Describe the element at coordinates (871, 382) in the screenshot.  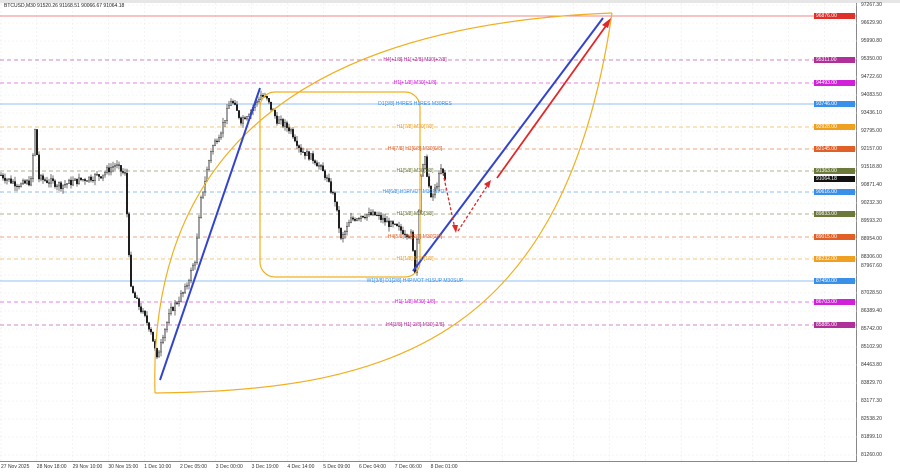
I see `price-tick-label: 83829.70` at that location.